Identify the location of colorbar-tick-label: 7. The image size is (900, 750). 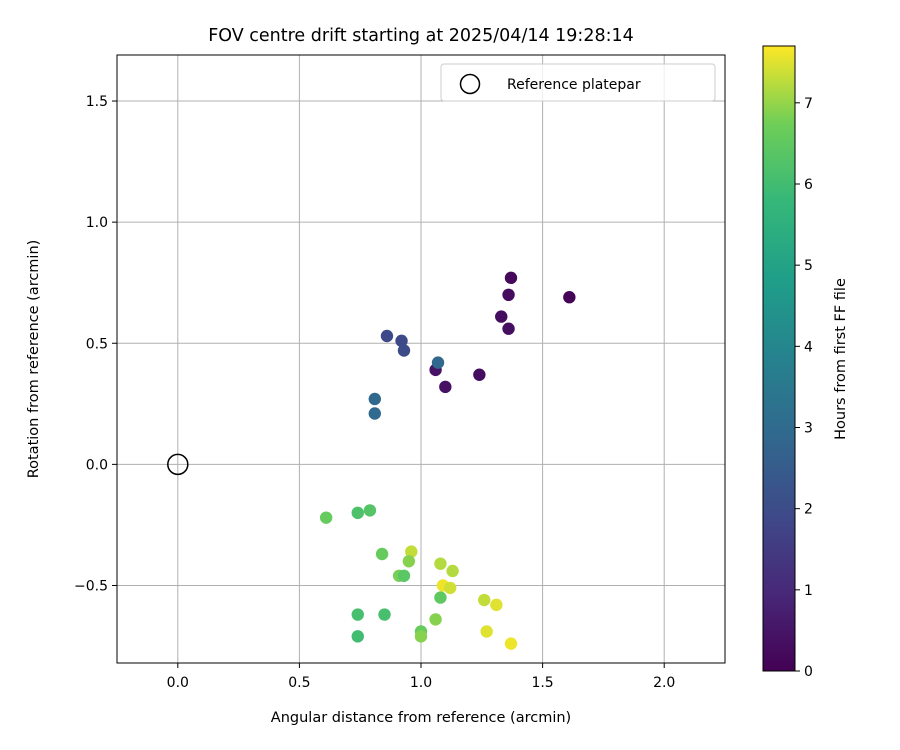
(808, 104).